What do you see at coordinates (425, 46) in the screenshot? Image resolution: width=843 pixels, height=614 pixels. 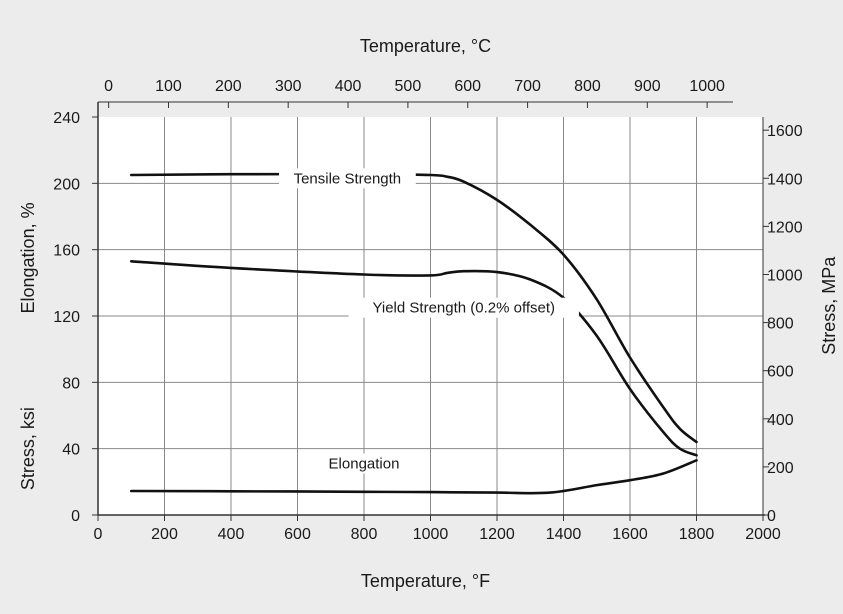 I see `x-top-axis-title: Temperature, °C` at bounding box center [425, 46].